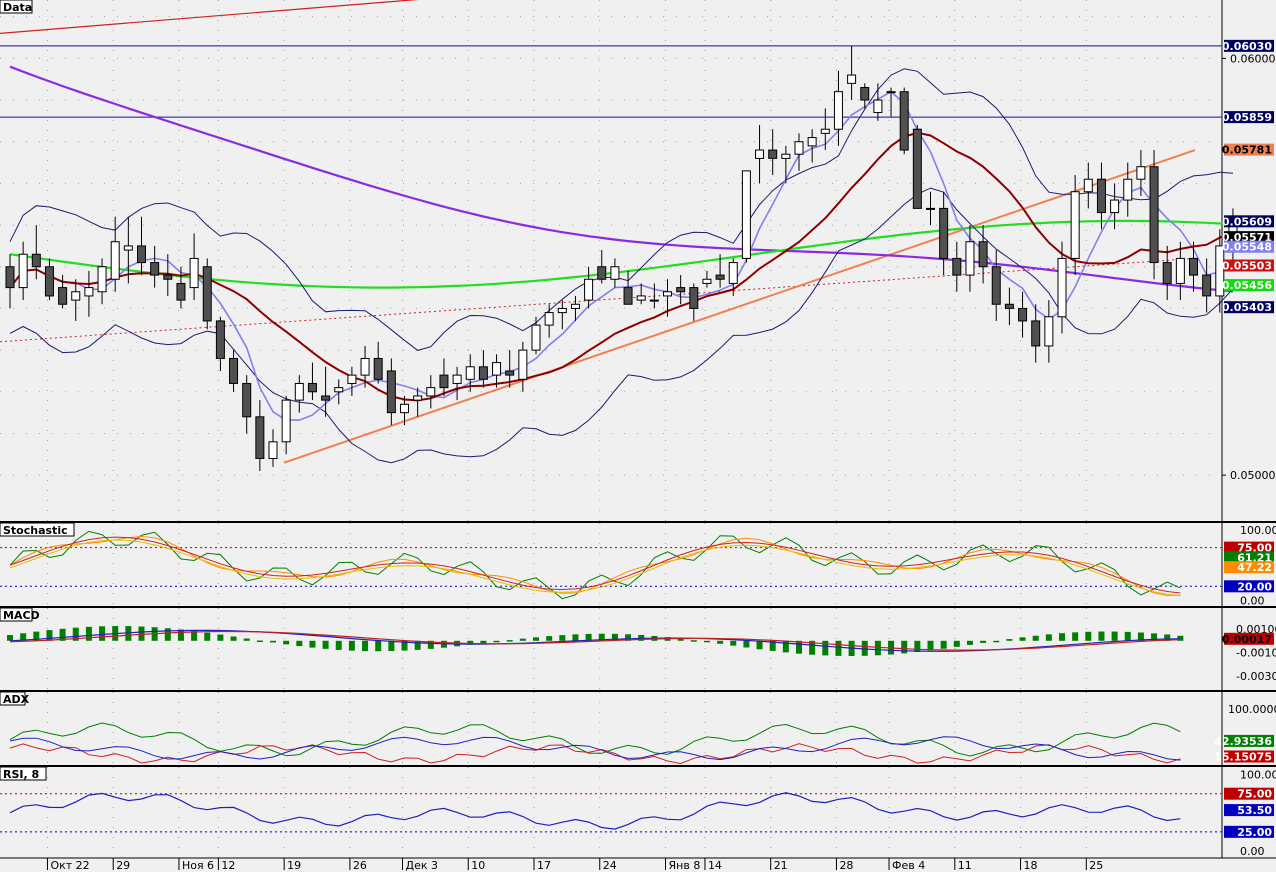 This screenshot has width=1276, height=872. Describe the element at coordinates (294, 865) in the screenshot. I see `x-tick-label: 19` at that location.